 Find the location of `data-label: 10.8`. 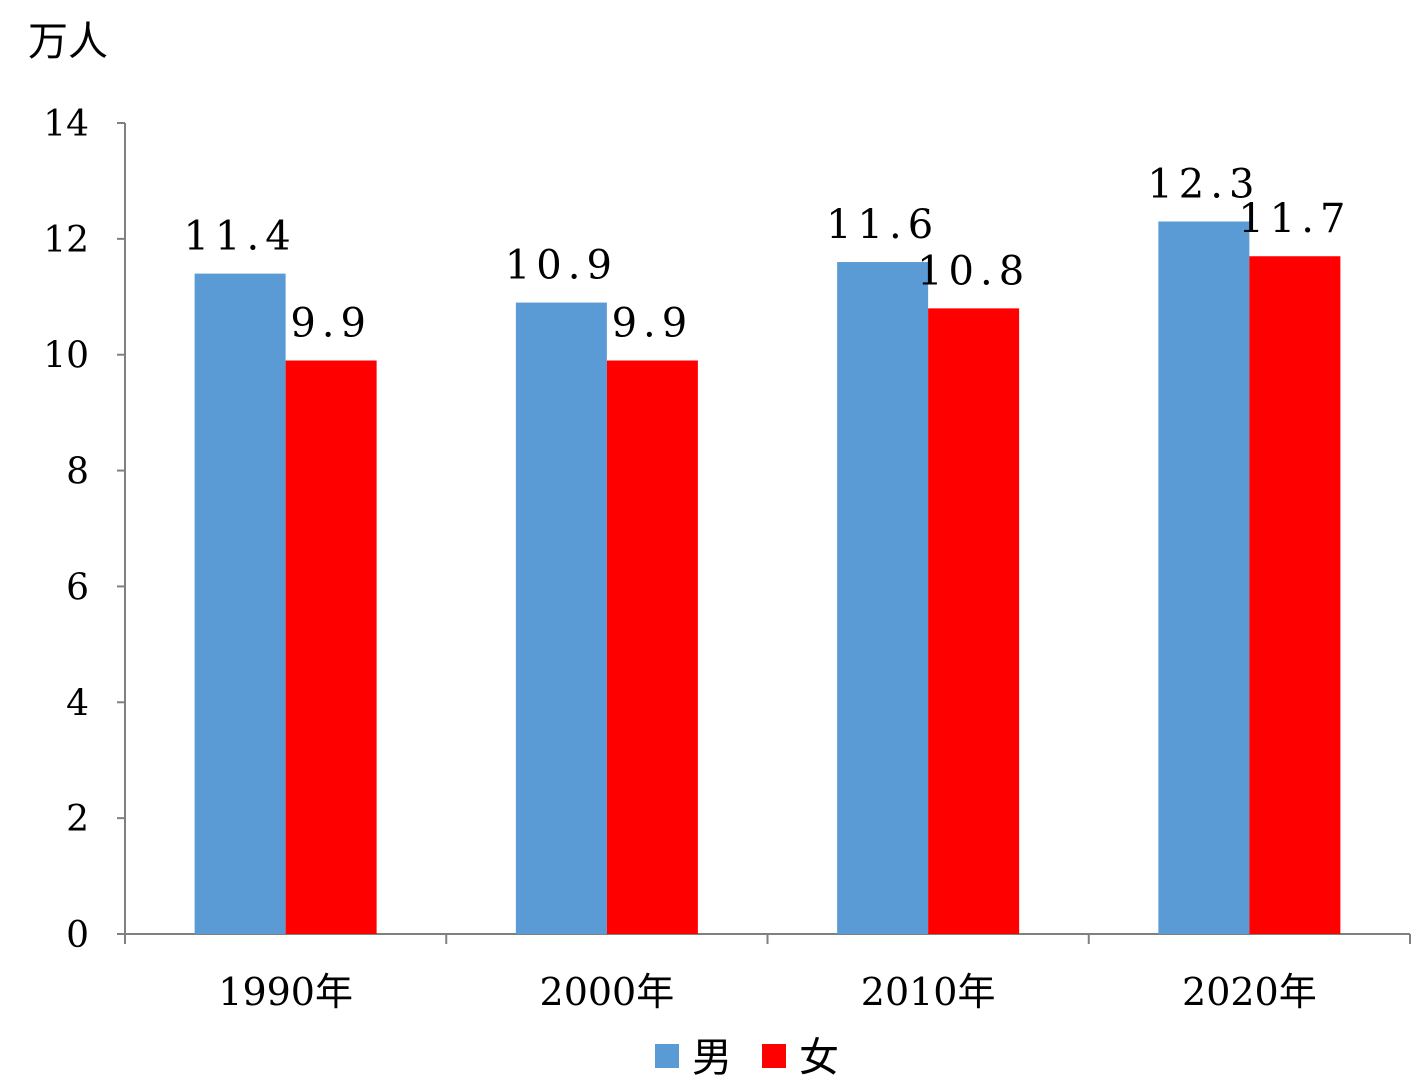

data-label: 10.8 is located at coordinates (973, 271).